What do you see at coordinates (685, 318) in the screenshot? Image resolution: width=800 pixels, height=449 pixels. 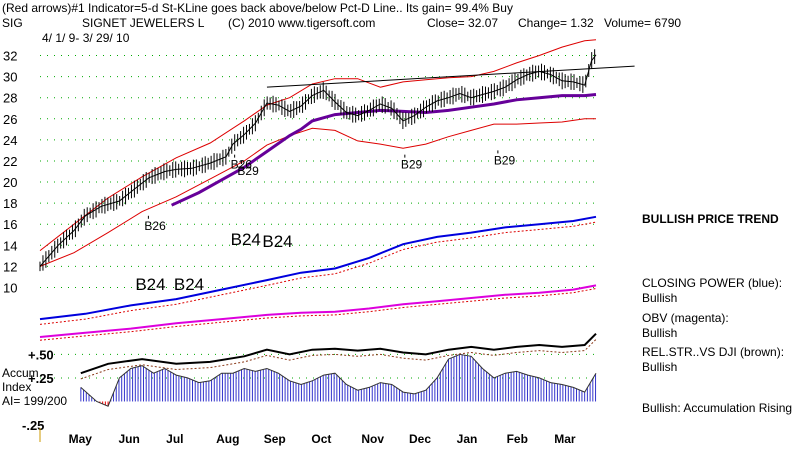 I see `obv-title: OBV (magenta):` at bounding box center [685, 318].